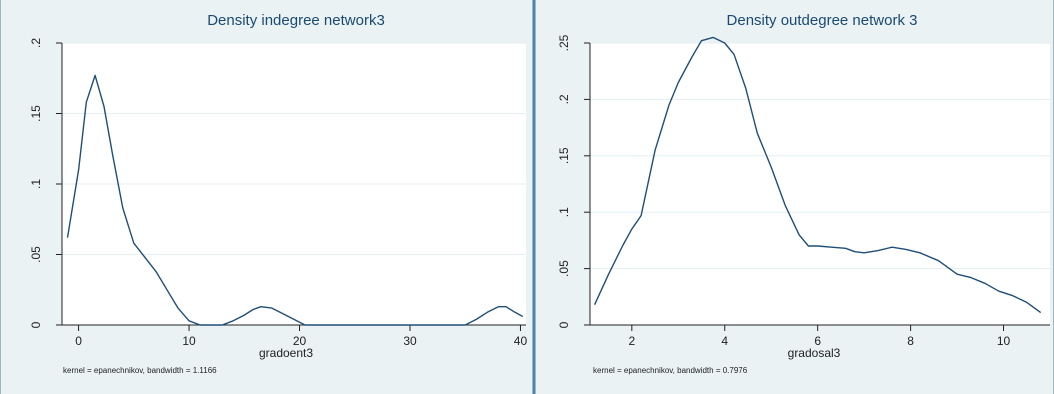  What do you see at coordinates (817, 341) in the screenshot?
I see `x-tick-label: 6` at bounding box center [817, 341].